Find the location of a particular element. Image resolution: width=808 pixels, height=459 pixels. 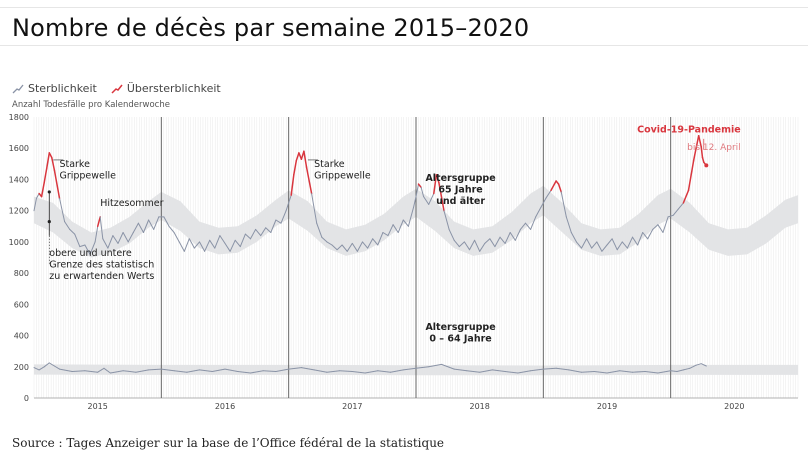

chart-annotation: bis 12. April is located at coordinates (714, 148).